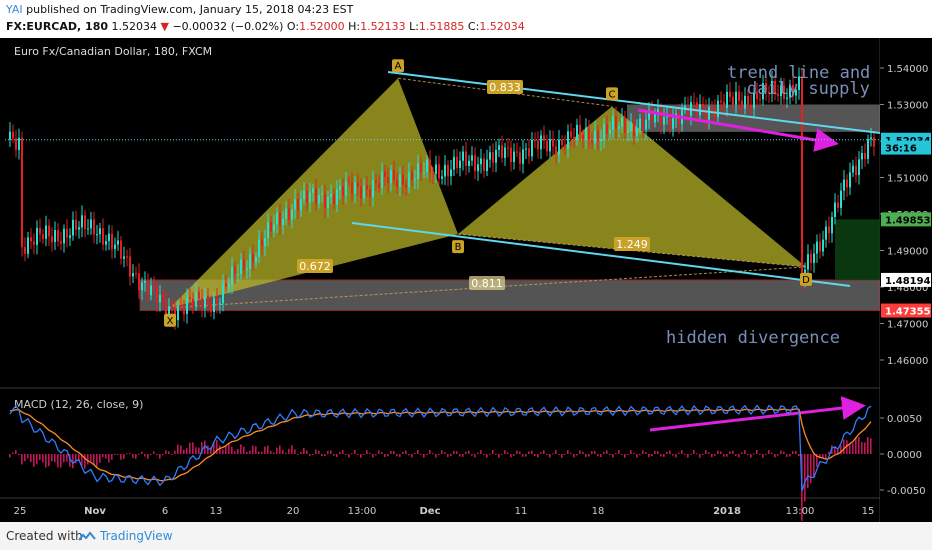 Image resolution: width=932 pixels, height=550 pixels. Describe the element at coordinates (414, 26) in the screenshot. I see `low-label: L:` at that location.